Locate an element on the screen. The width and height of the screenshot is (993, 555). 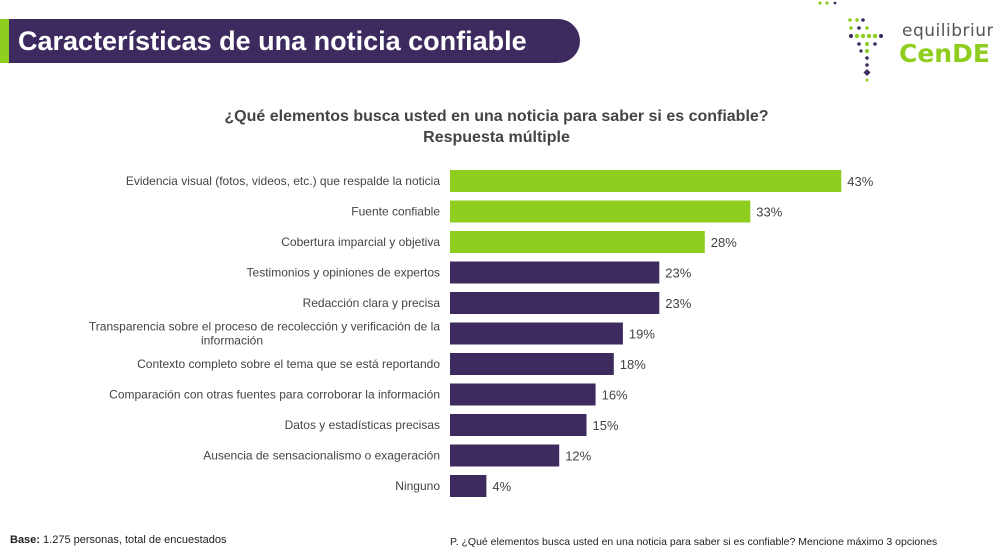
value-label-10: 12% is located at coordinates (578, 456).